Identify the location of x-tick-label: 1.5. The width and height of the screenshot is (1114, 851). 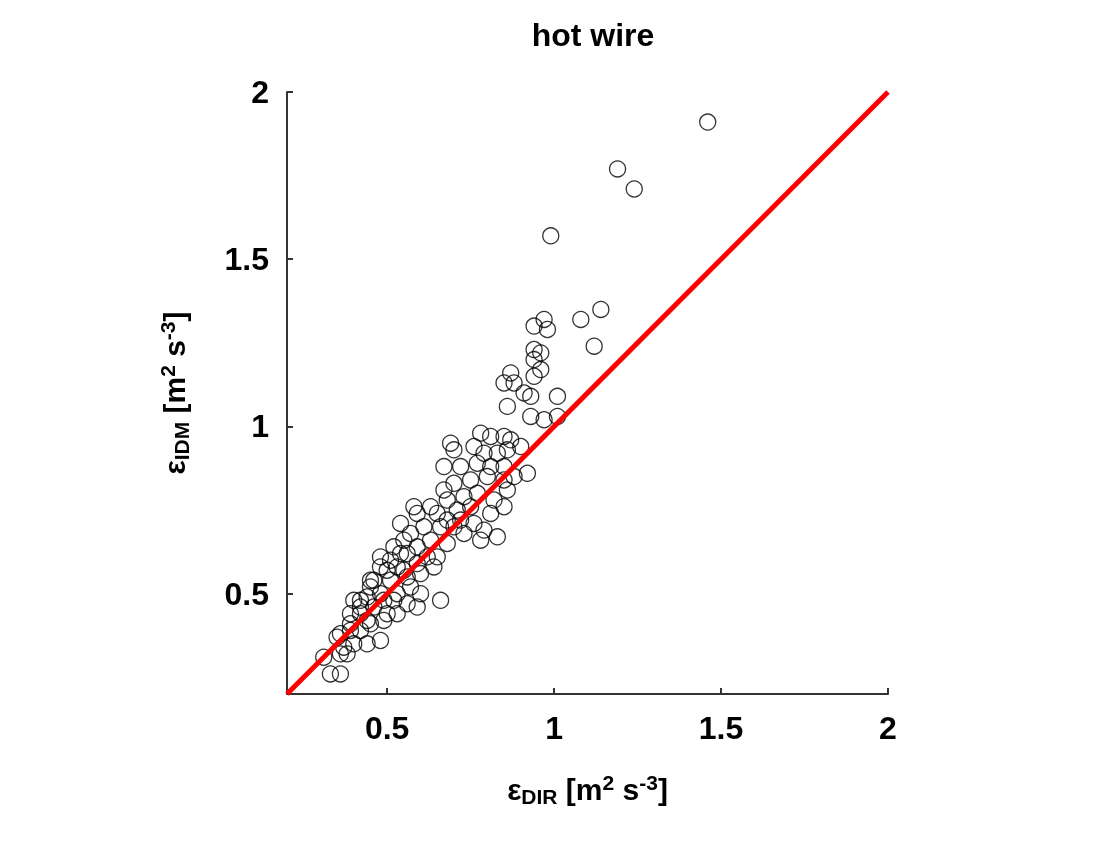
(721, 728).